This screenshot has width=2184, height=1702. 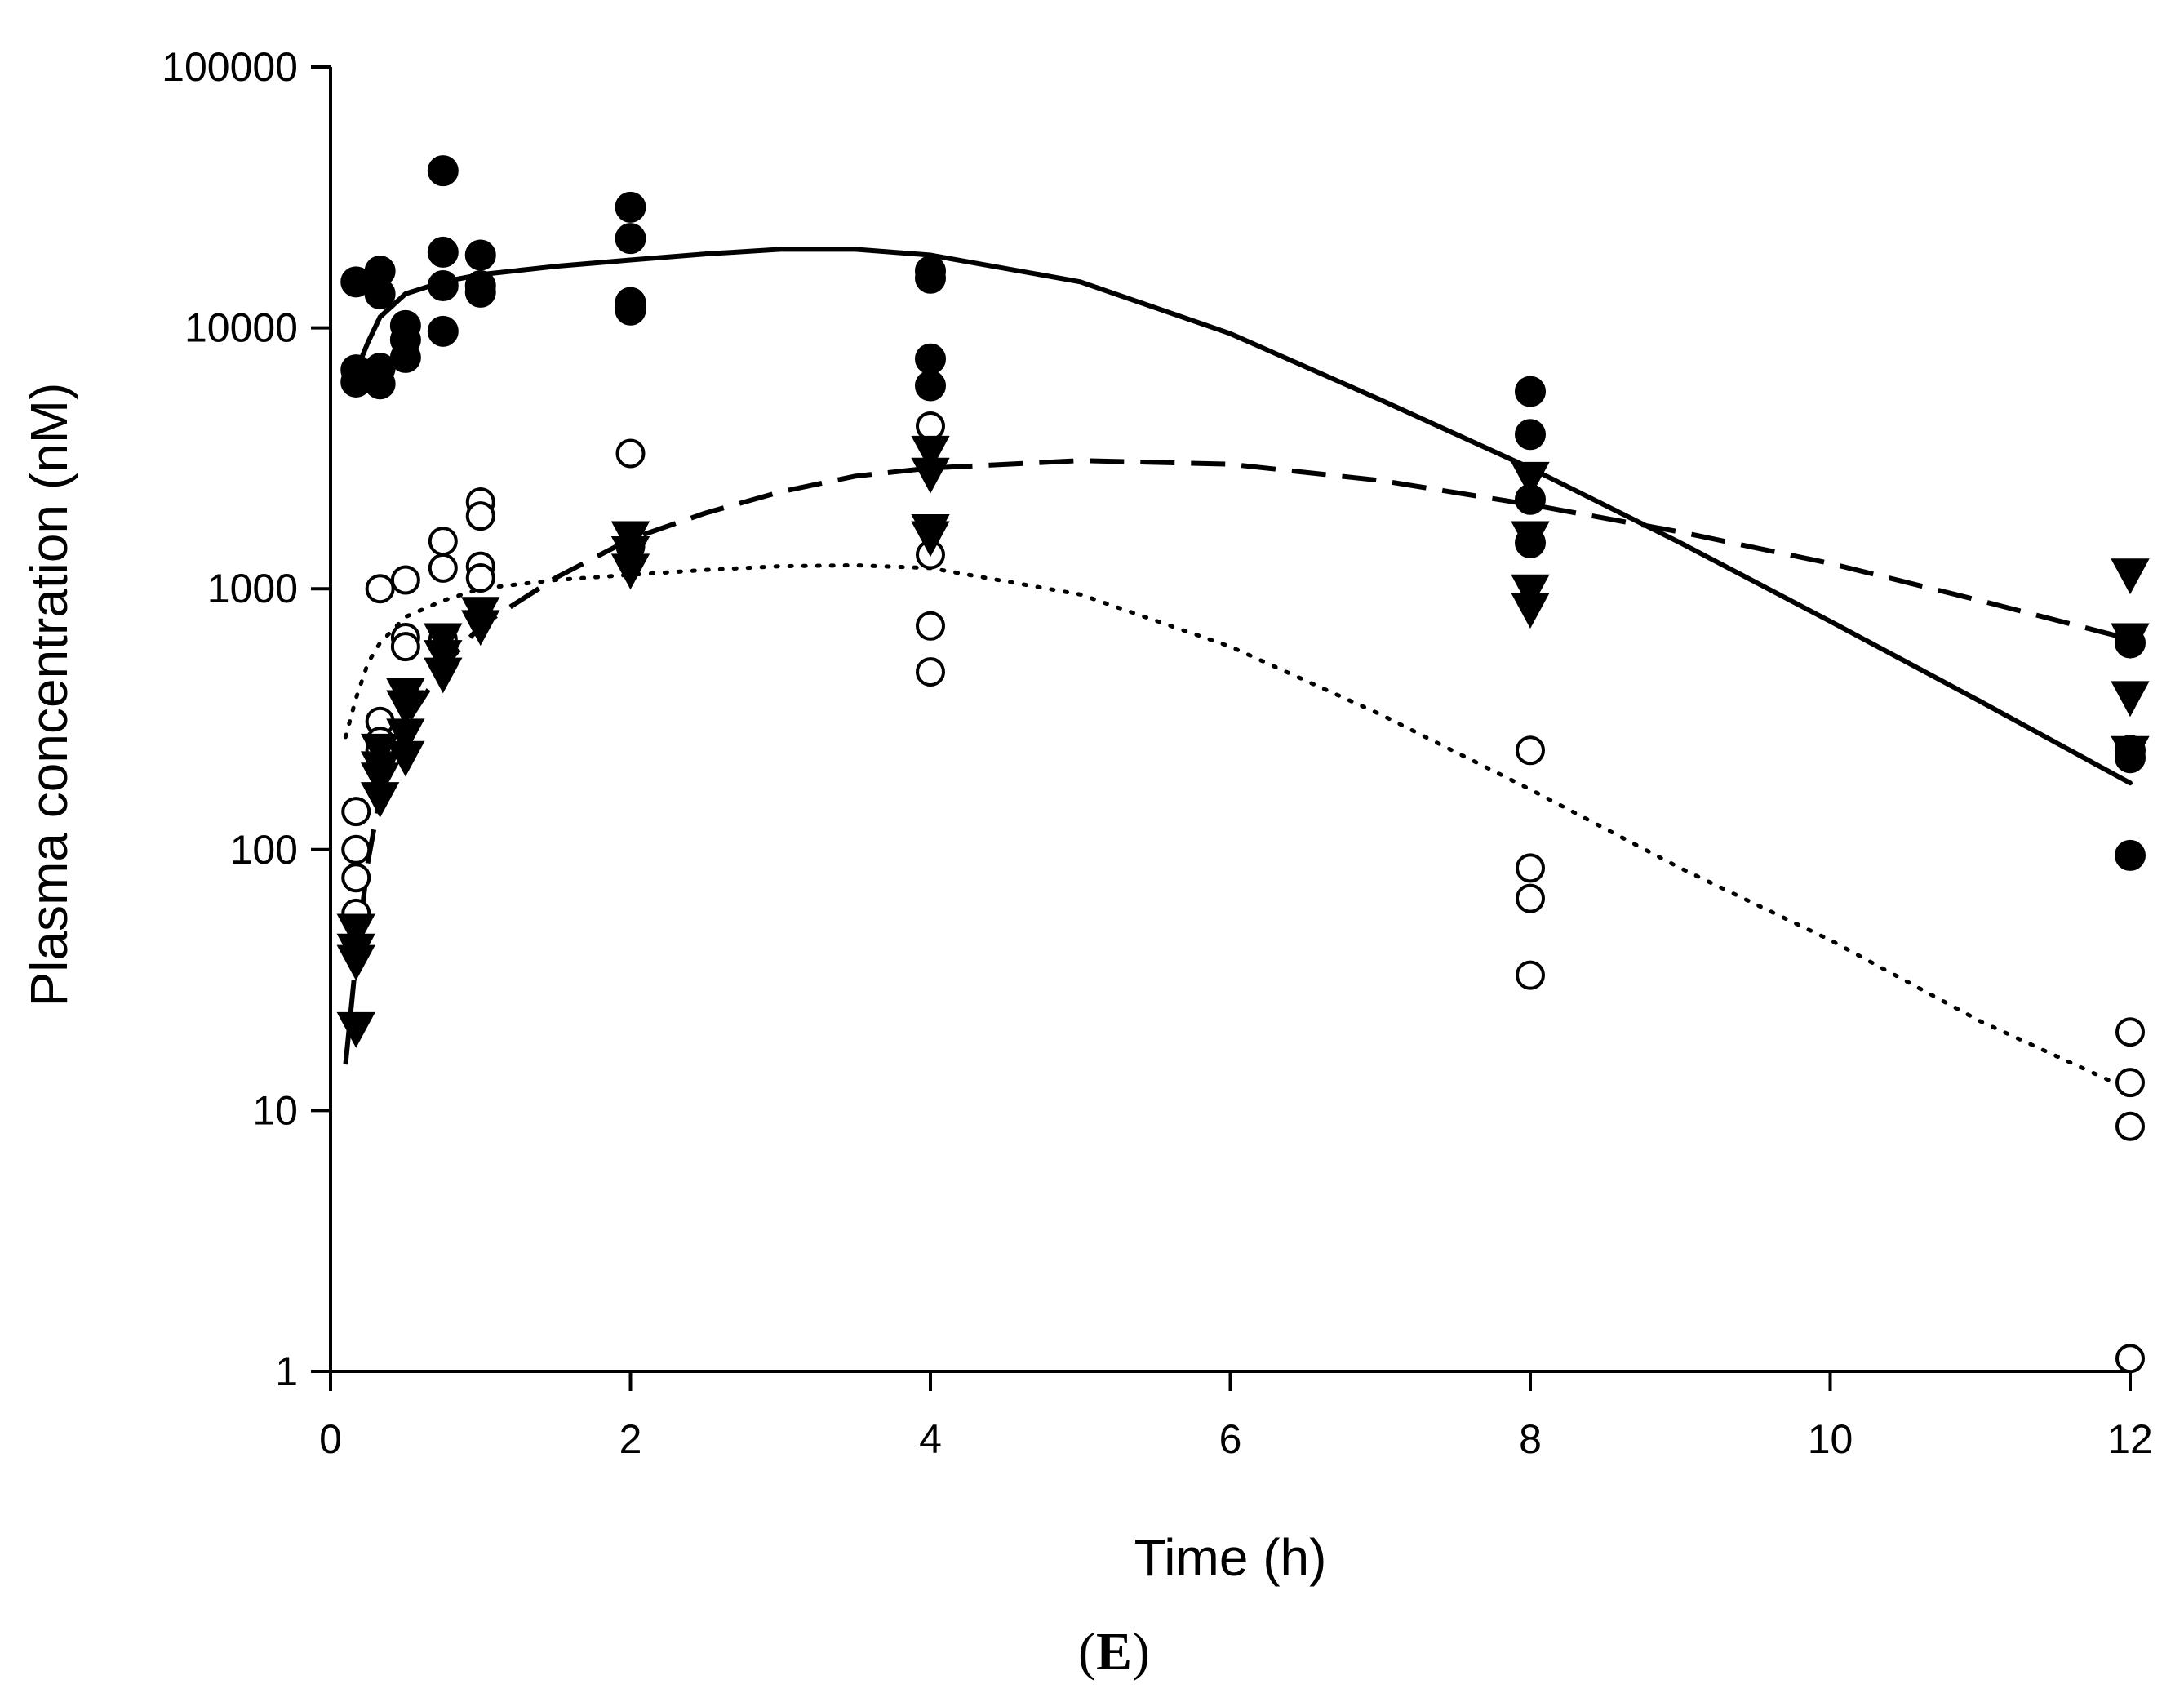 I want to click on x-tick-label: 0, so click(x=331, y=1439).